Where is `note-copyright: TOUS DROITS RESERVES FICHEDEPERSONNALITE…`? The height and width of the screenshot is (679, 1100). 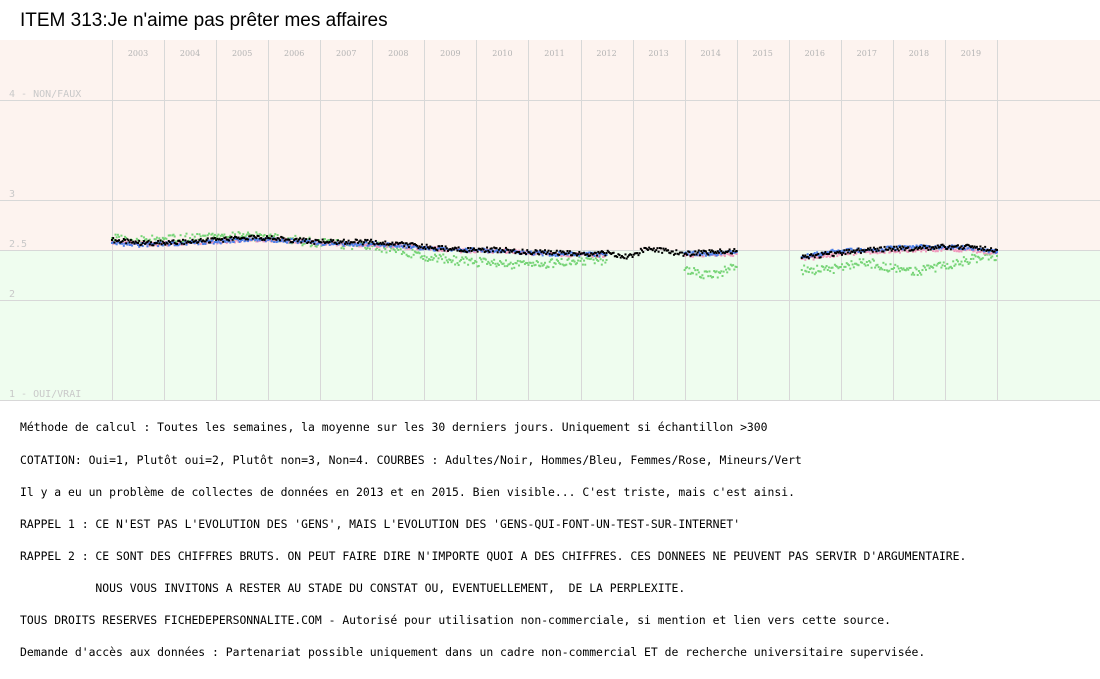
note-copyright: TOUS DROITS RESERVES FICHEDEPERSONNALITE… is located at coordinates (455, 619).